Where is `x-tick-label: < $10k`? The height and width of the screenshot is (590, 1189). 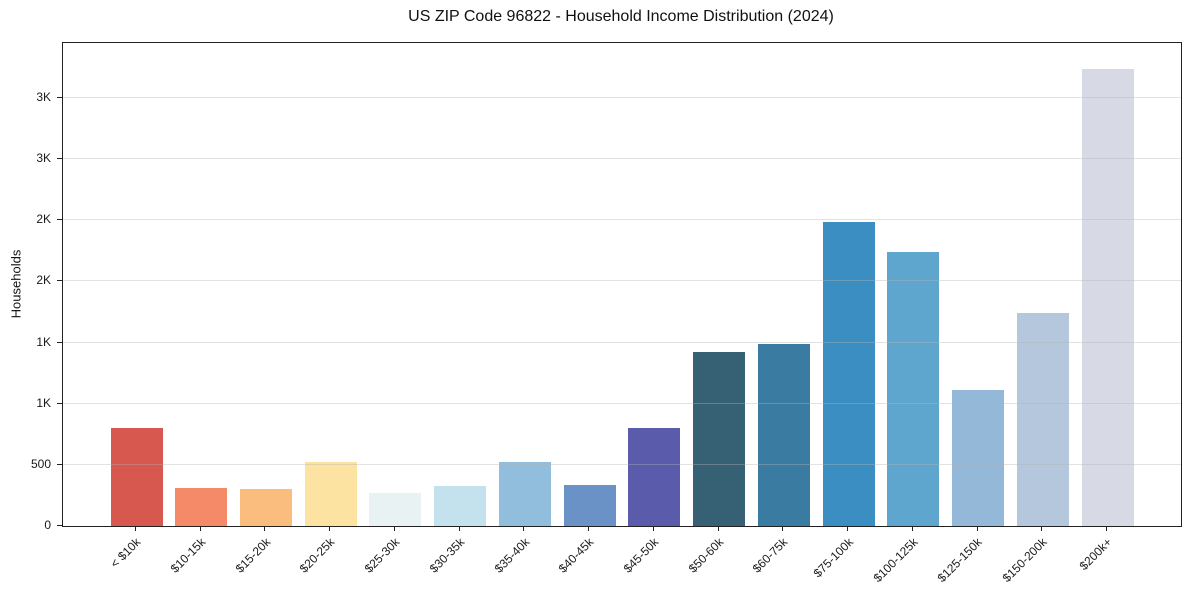 x-tick-label: < $10k is located at coordinates (125, 553).